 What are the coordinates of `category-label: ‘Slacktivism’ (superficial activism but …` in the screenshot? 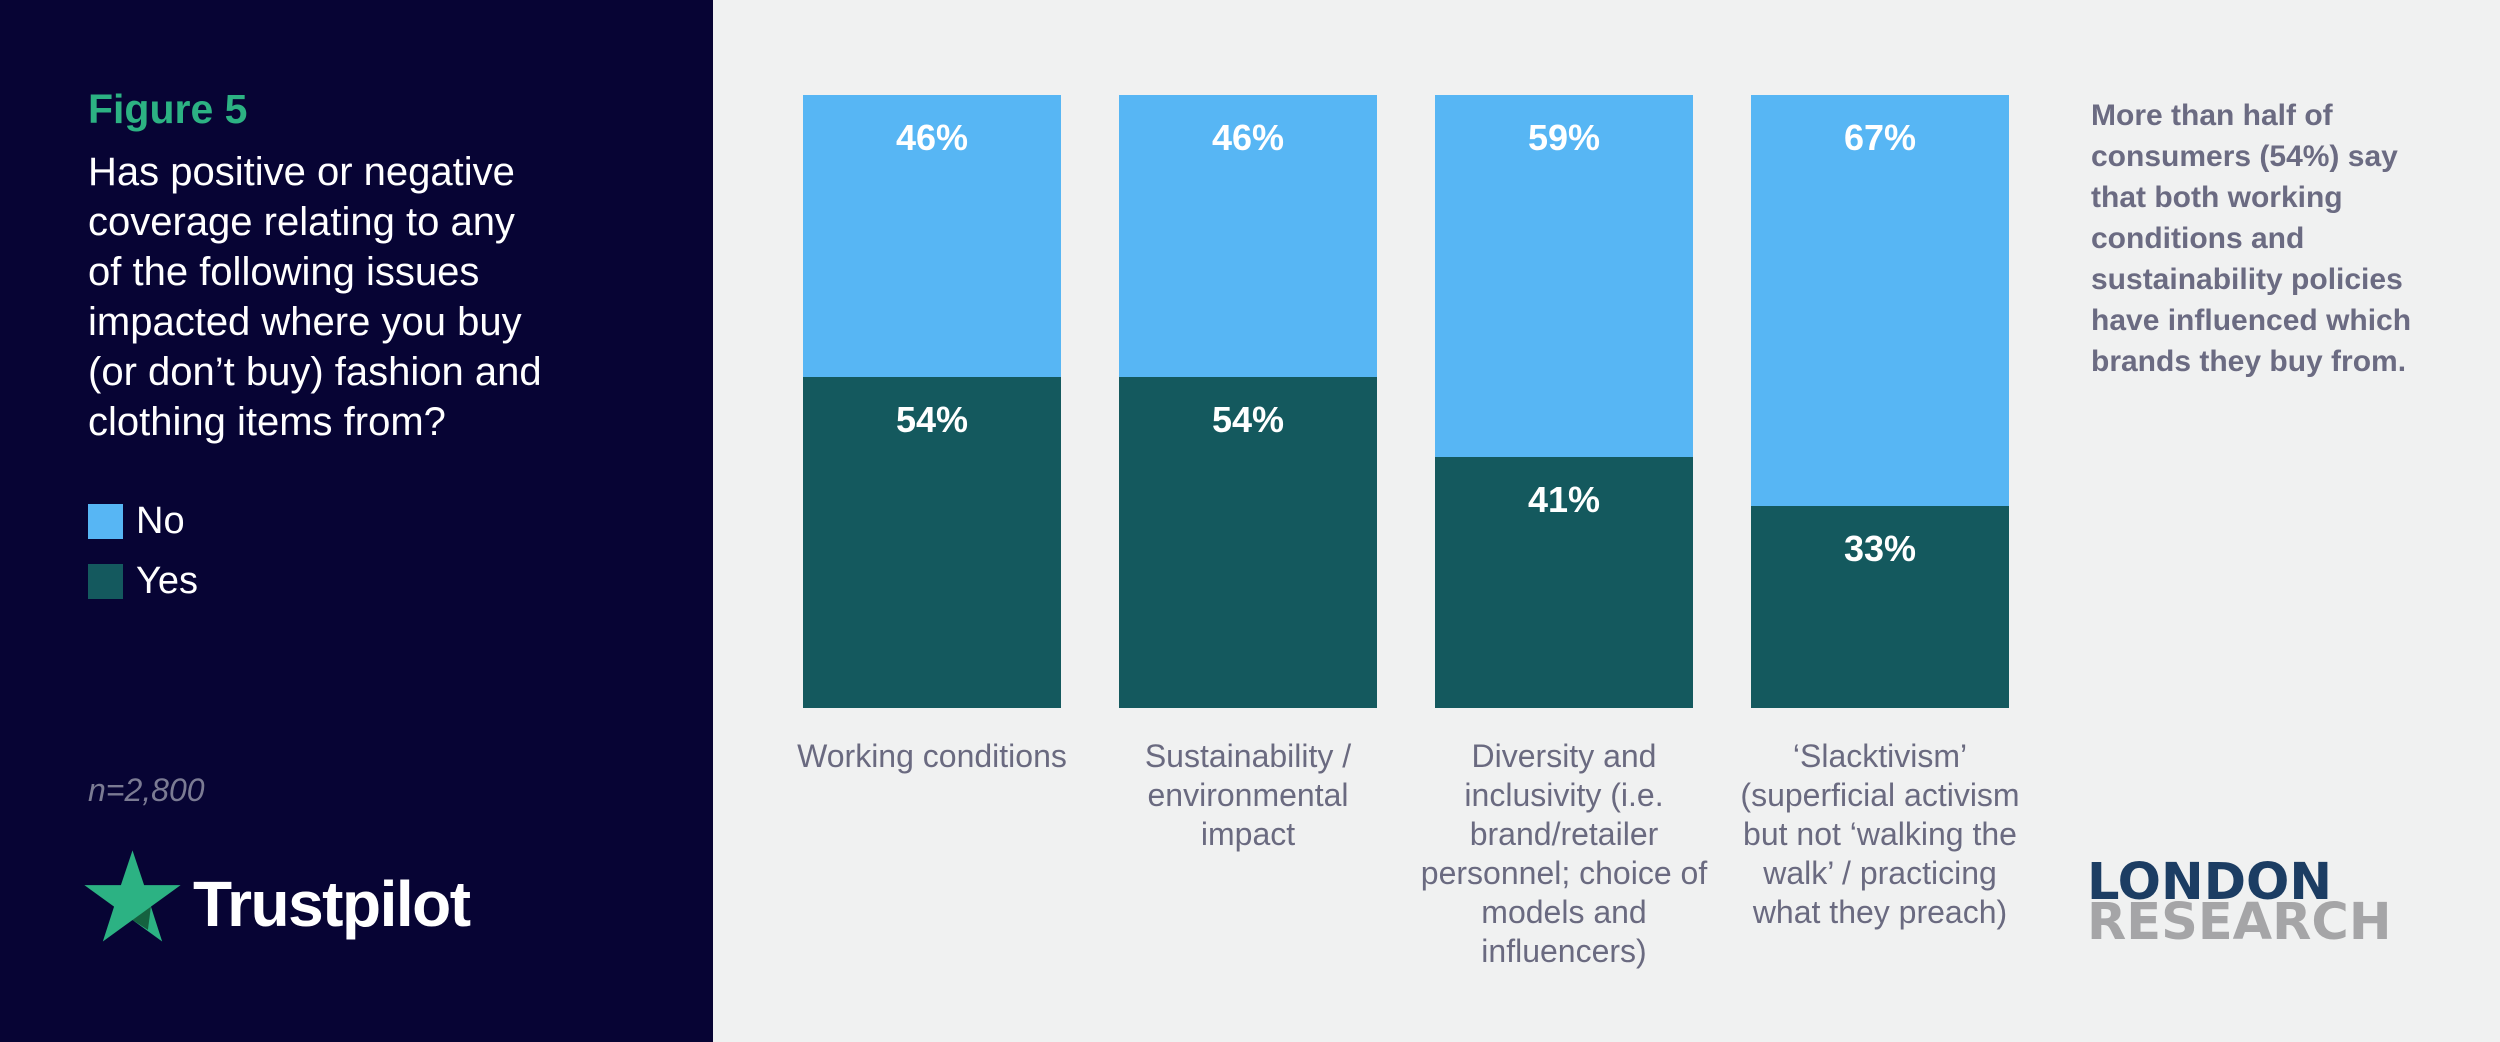 It's located at (1880, 834).